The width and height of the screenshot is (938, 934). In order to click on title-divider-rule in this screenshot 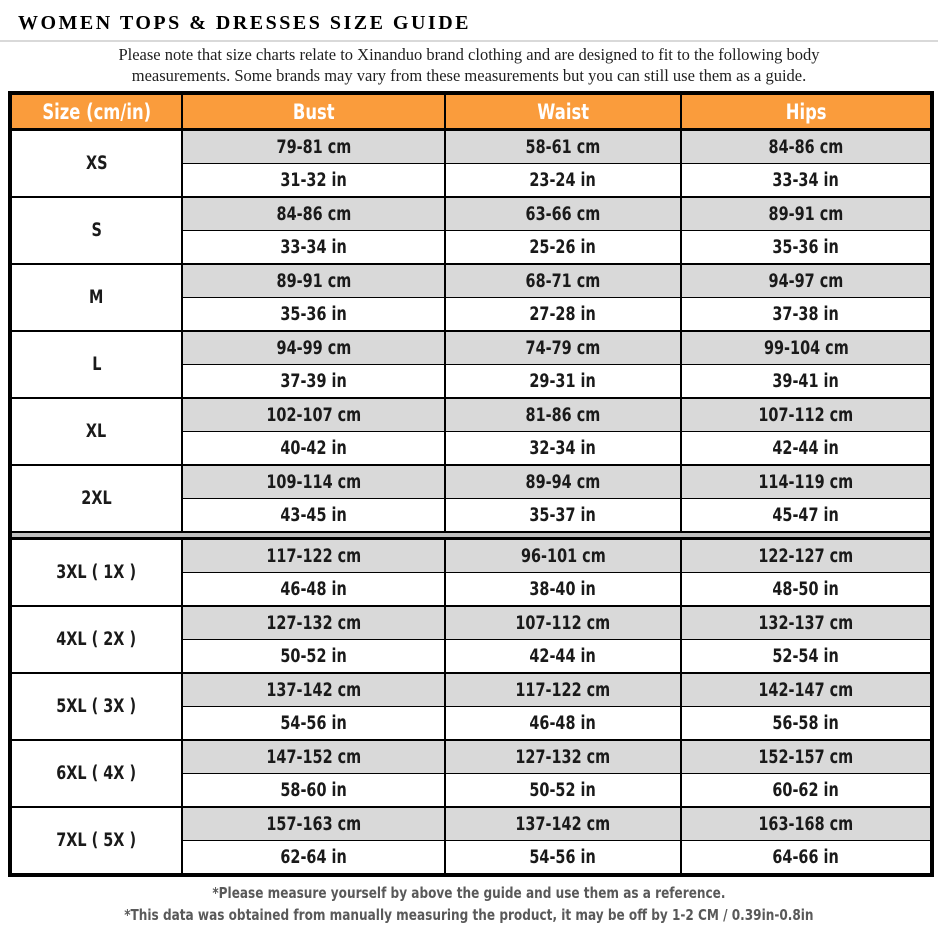, I will do `click(469, 41)`.